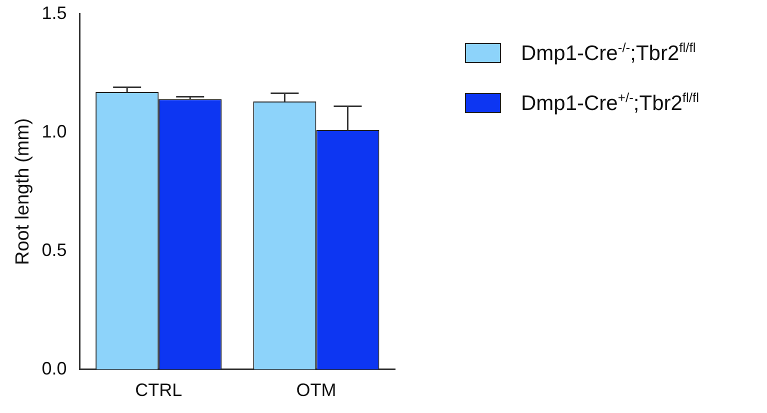 Image resolution: width=767 pixels, height=413 pixels. I want to click on x-tick-label: CTRL, so click(158, 390).